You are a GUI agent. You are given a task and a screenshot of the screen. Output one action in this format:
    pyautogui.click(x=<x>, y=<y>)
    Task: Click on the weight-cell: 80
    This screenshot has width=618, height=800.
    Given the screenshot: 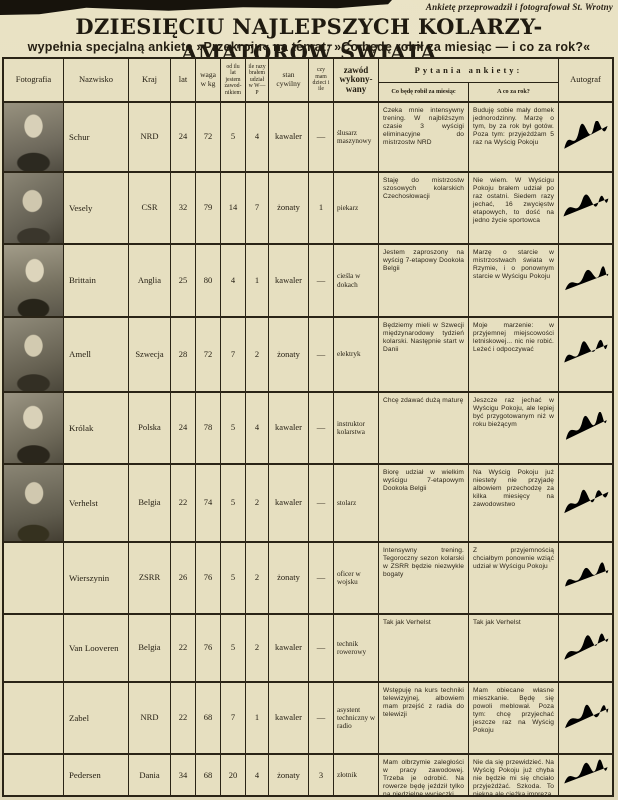 What is the action you would take?
    pyautogui.click(x=207, y=280)
    